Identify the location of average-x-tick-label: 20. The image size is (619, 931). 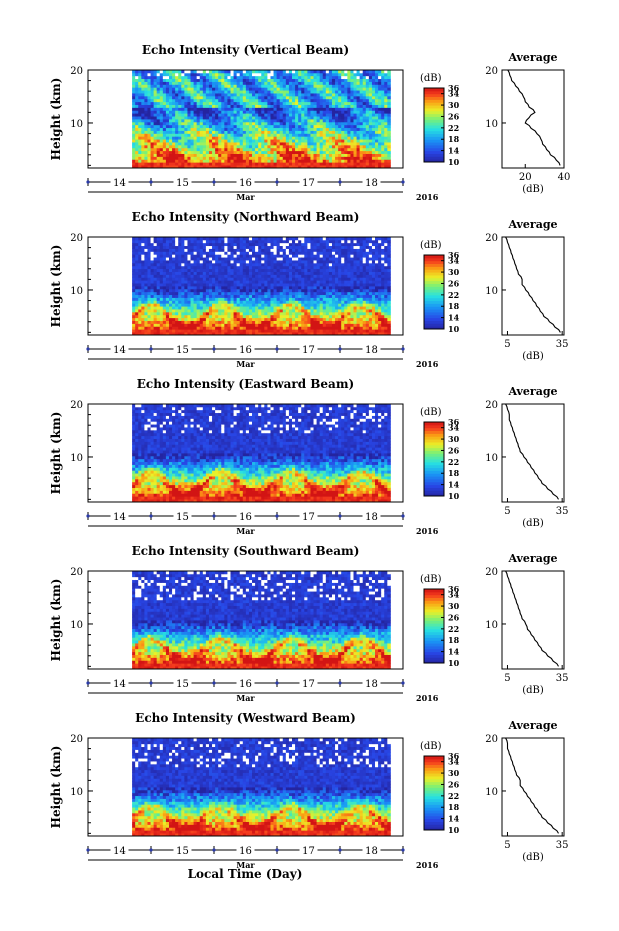
(525, 177).